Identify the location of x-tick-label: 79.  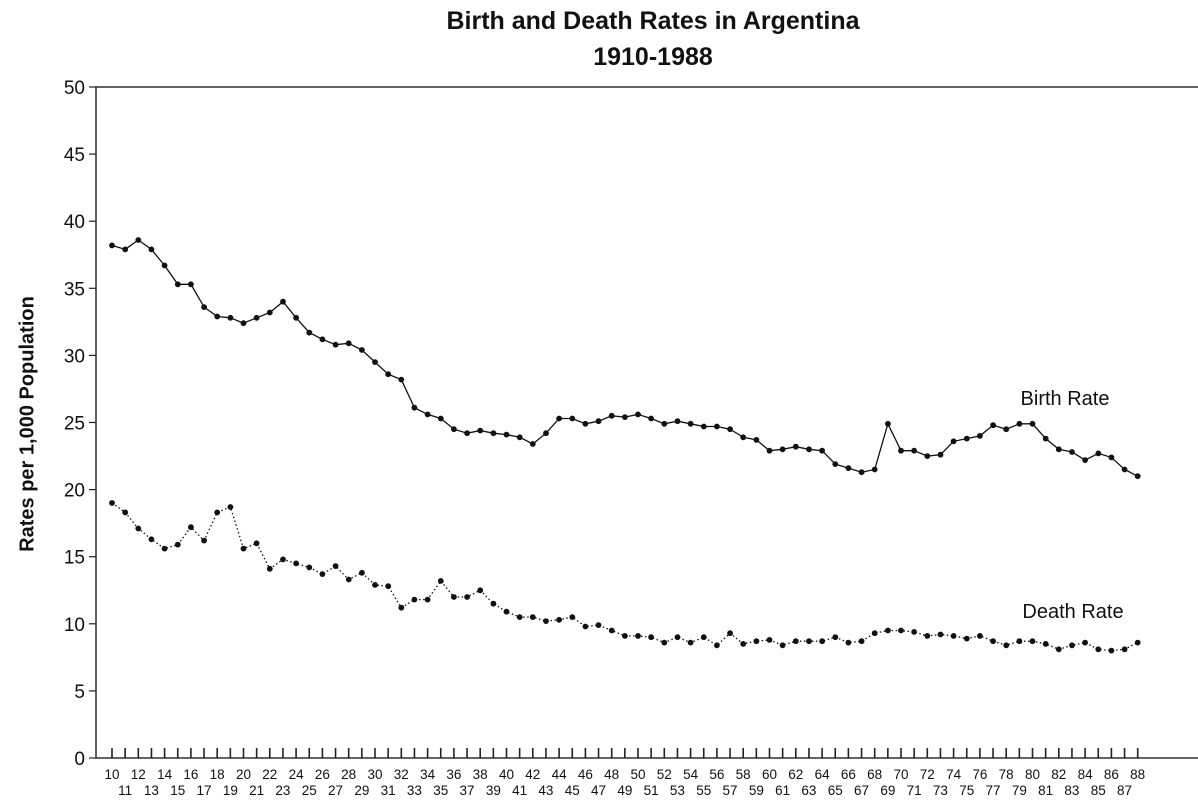
(1019, 790).